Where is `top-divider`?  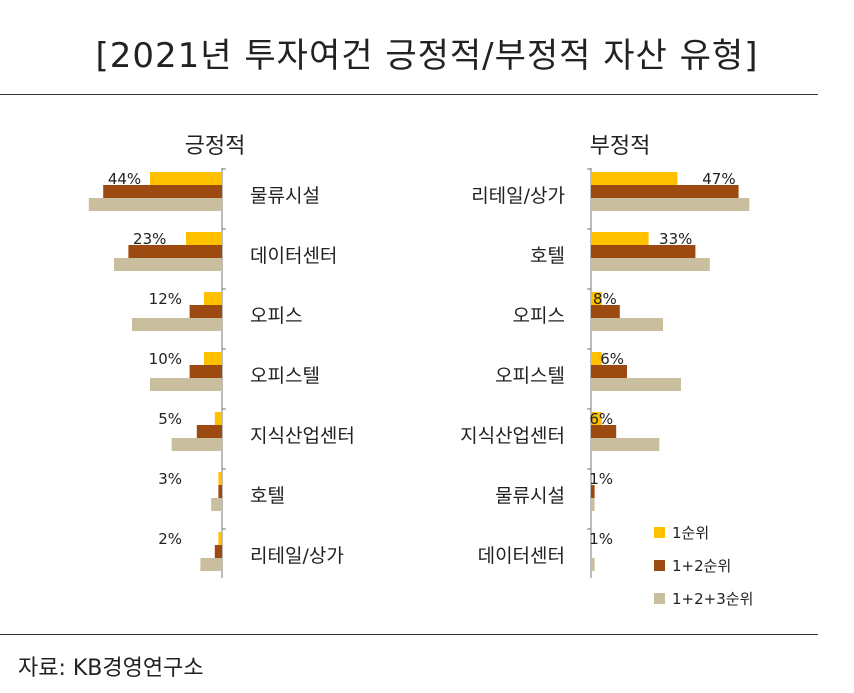
top-divider is located at coordinates (409, 94).